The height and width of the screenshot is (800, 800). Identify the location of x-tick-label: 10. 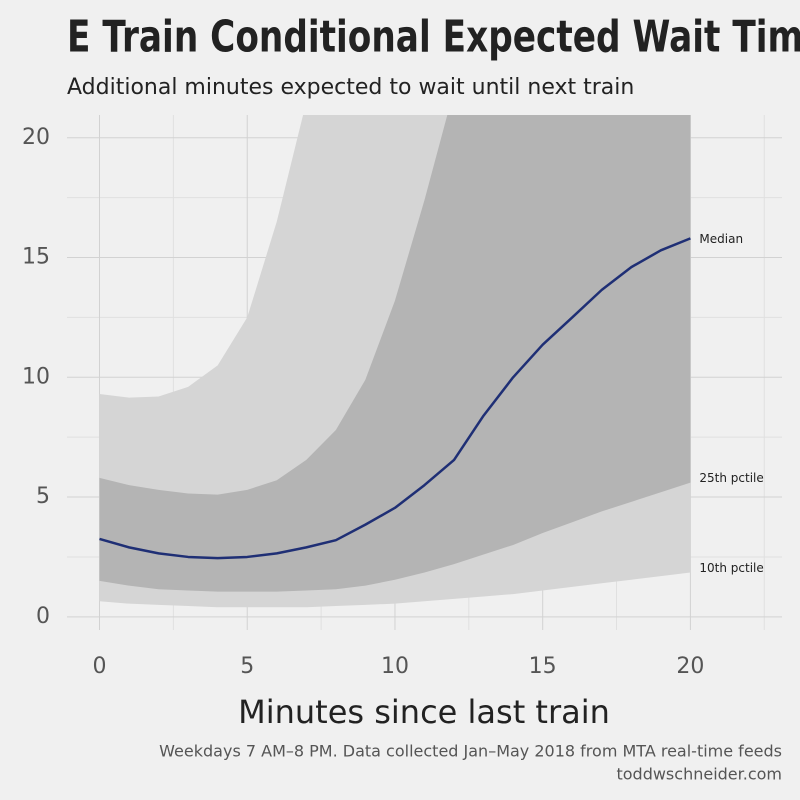
(395, 666).